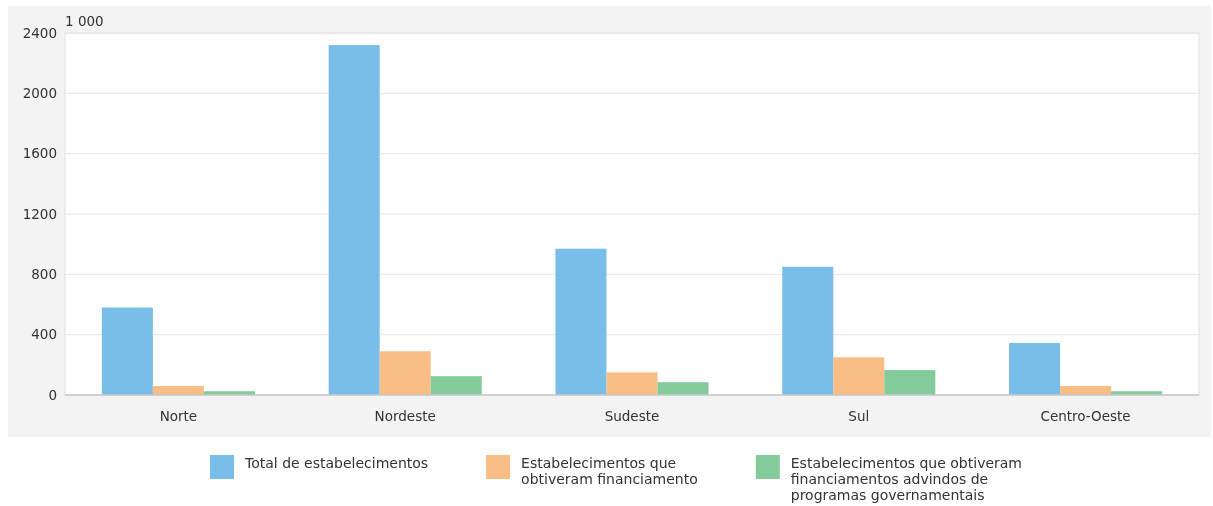  Describe the element at coordinates (39, 93) in the screenshot. I see `y-tick-label: 2000` at that location.